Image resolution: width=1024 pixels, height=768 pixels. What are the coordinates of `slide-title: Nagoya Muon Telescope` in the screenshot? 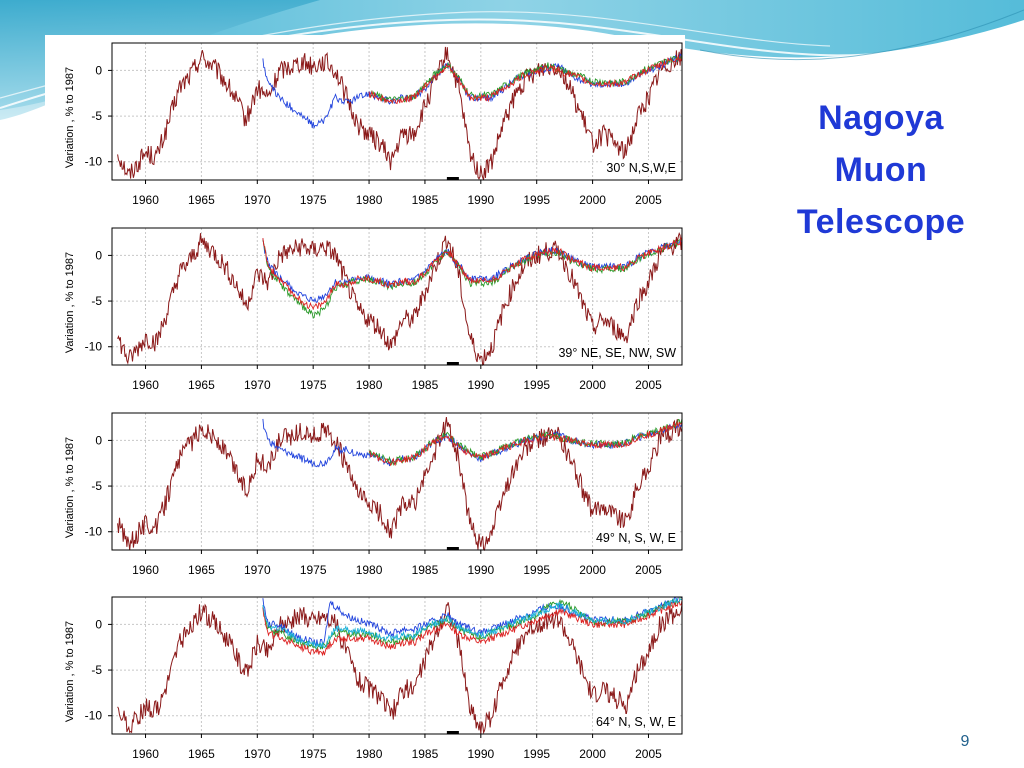 It's located at (881, 170).